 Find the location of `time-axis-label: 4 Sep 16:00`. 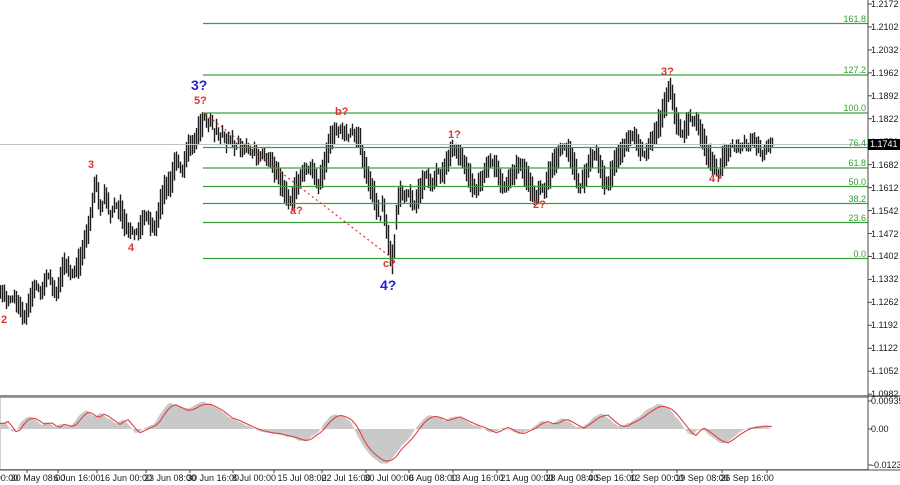

time-axis-label: 4 Sep 16:00 is located at coordinates (612, 478).